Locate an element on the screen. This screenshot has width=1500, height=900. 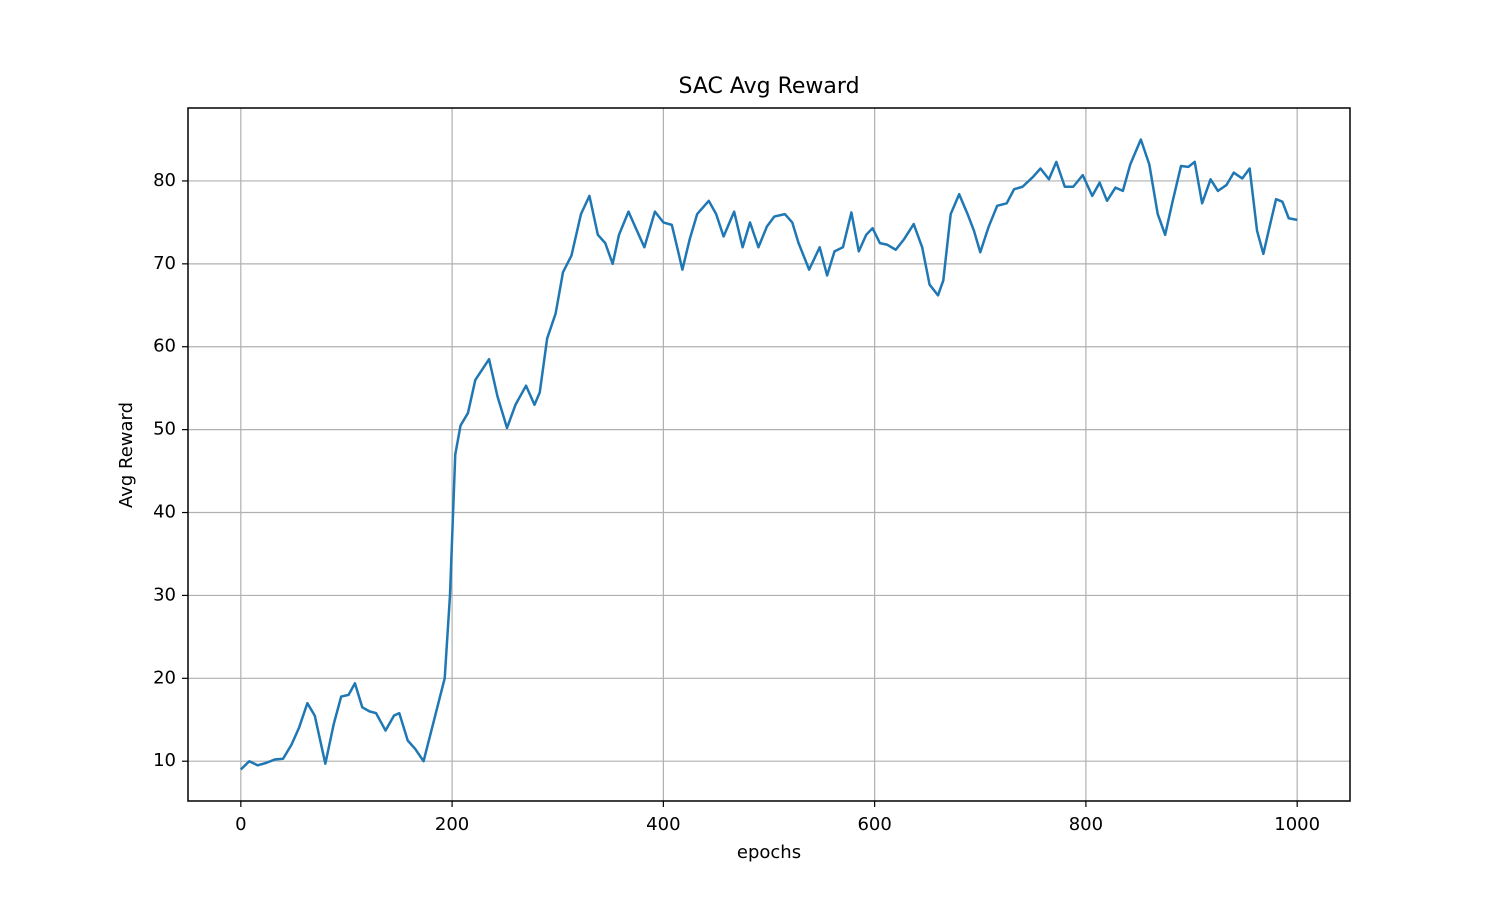
y-tick-label: 30 is located at coordinates (164, 594).